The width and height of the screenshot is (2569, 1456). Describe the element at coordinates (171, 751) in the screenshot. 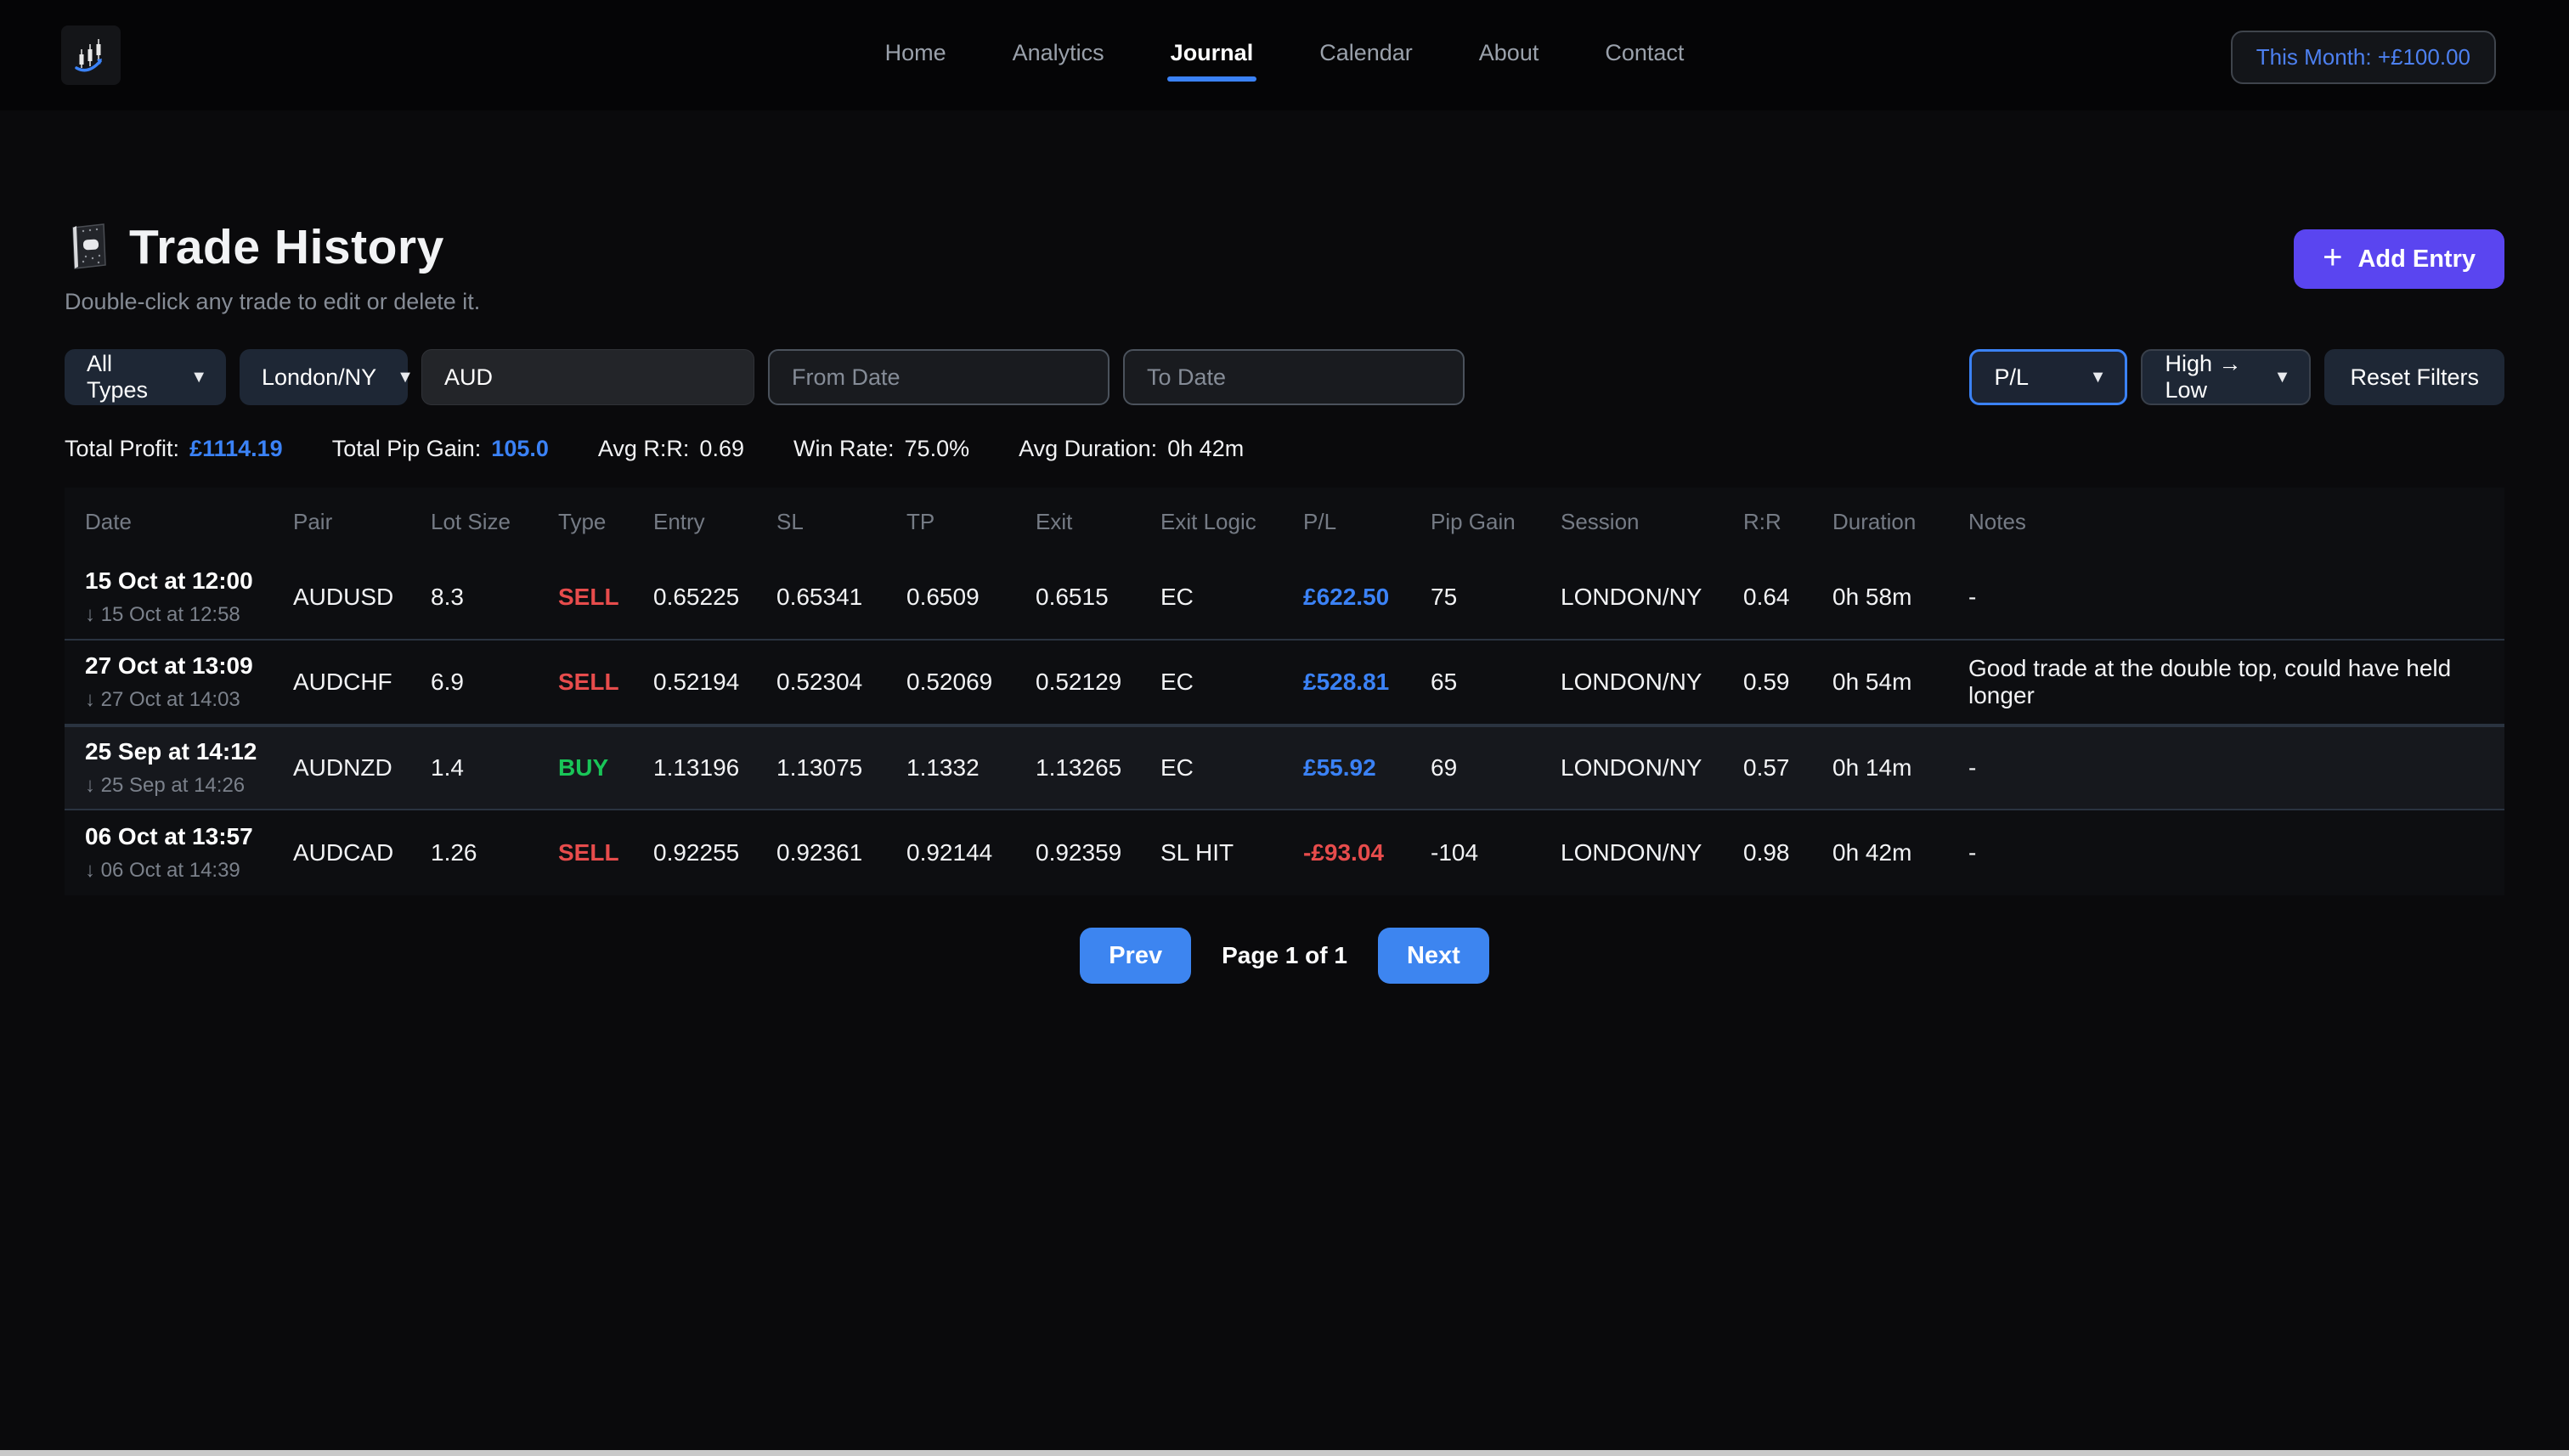

I see `entry-date: 25 Sep at 14:12` at that location.